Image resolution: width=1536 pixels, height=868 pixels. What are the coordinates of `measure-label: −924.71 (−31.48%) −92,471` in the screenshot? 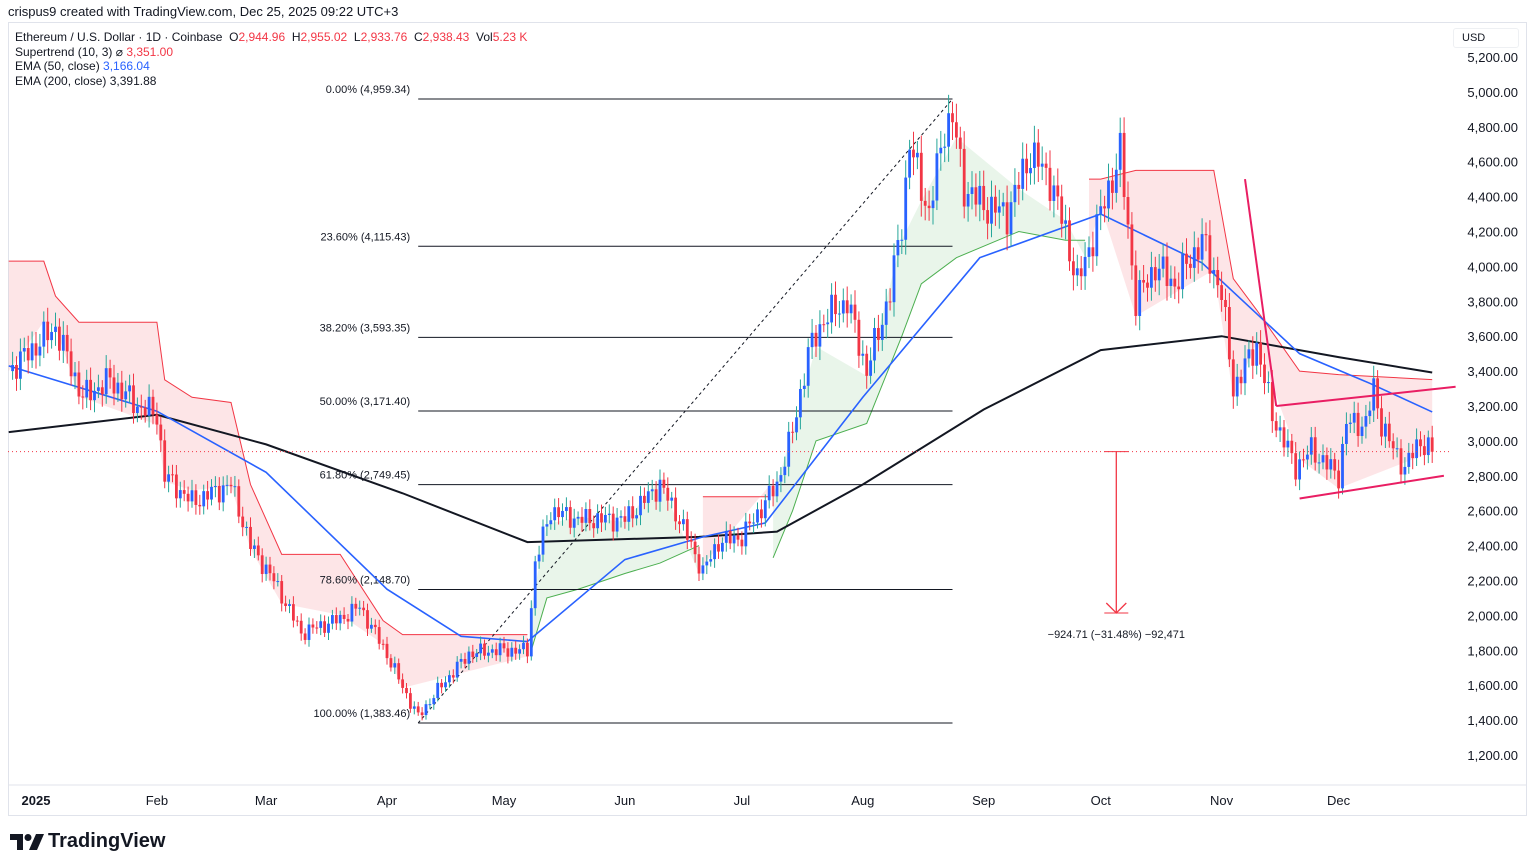 It's located at (1116, 635).